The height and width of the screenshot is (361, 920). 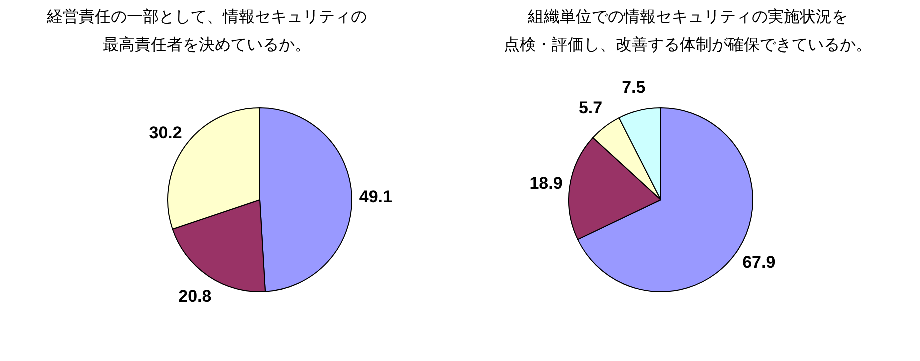 What do you see at coordinates (590, 108) in the screenshot?
I see `data-label: 5.7` at bounding box center [590, 108].